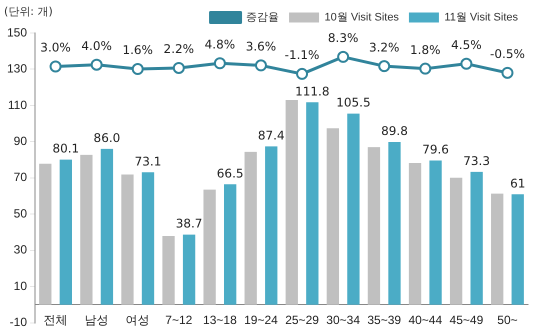 This screenshot has width=538, height=333. I want to click on y-tick-label: 30, so click(21, 249).